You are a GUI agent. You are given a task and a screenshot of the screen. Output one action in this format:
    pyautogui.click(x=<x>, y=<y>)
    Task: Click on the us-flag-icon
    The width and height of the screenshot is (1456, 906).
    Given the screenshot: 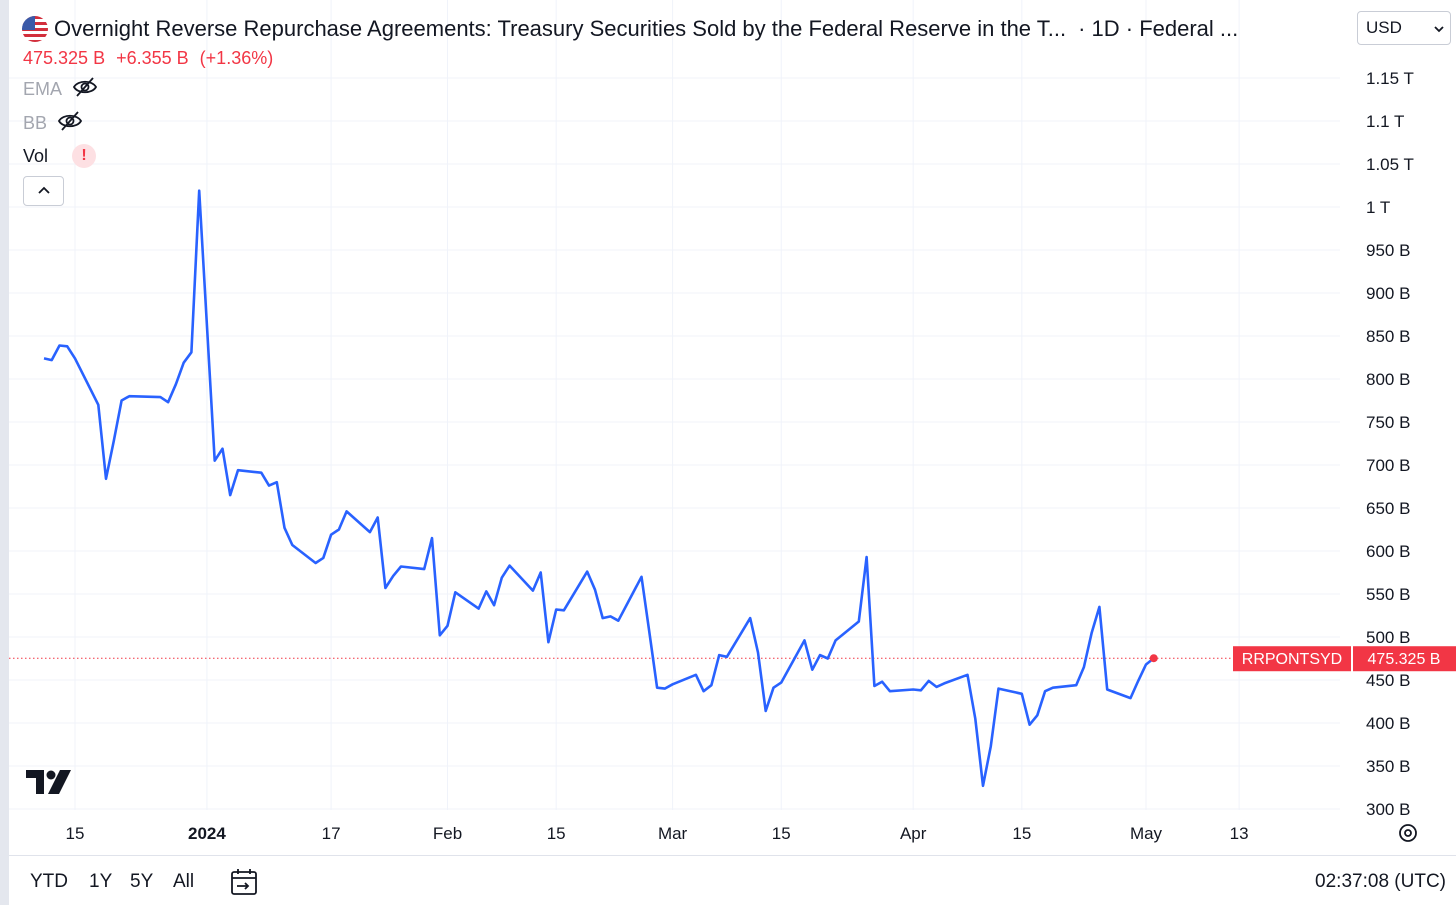 What is the action you would take?
    pyautogui.click(x=35, y=29)
    